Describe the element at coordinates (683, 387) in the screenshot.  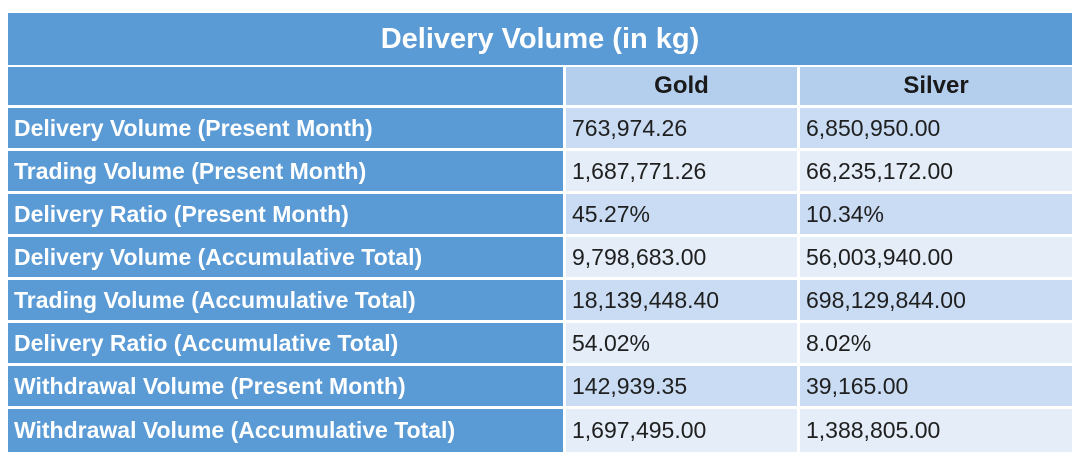
I see `gold-value: 142,939.35` at that location.